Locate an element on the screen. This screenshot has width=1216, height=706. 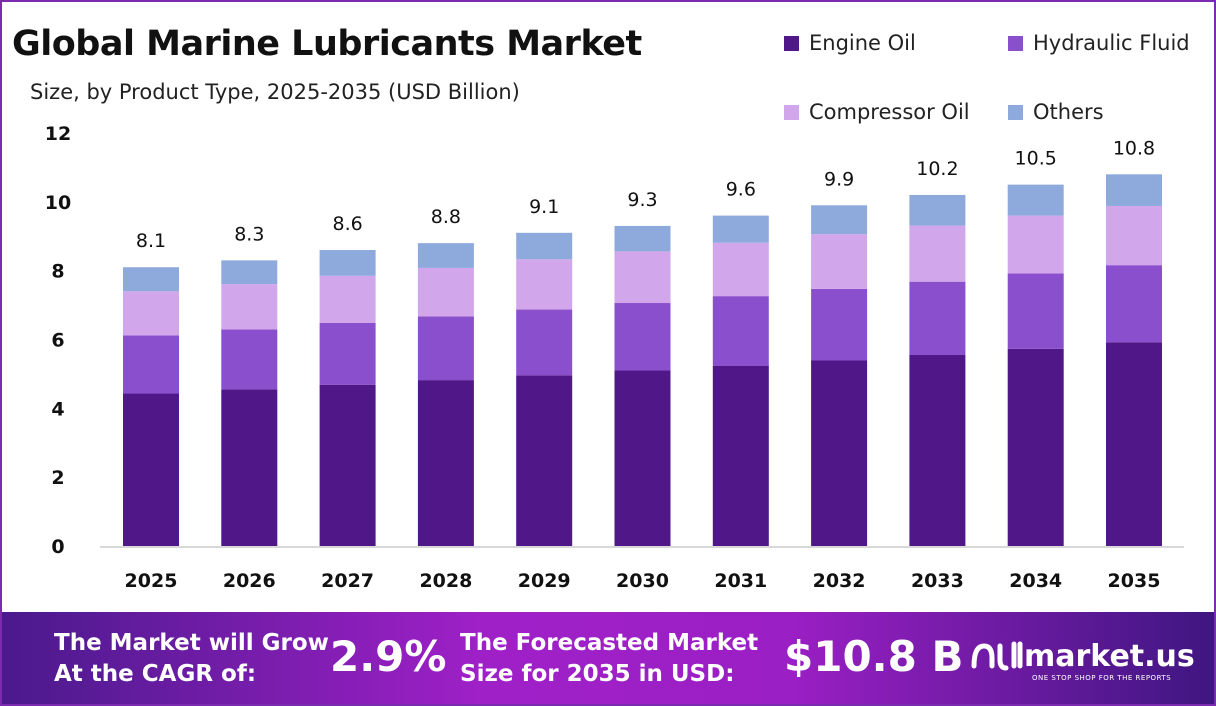
x-tick-label: 2035 is located at coordinates (1134, 581).